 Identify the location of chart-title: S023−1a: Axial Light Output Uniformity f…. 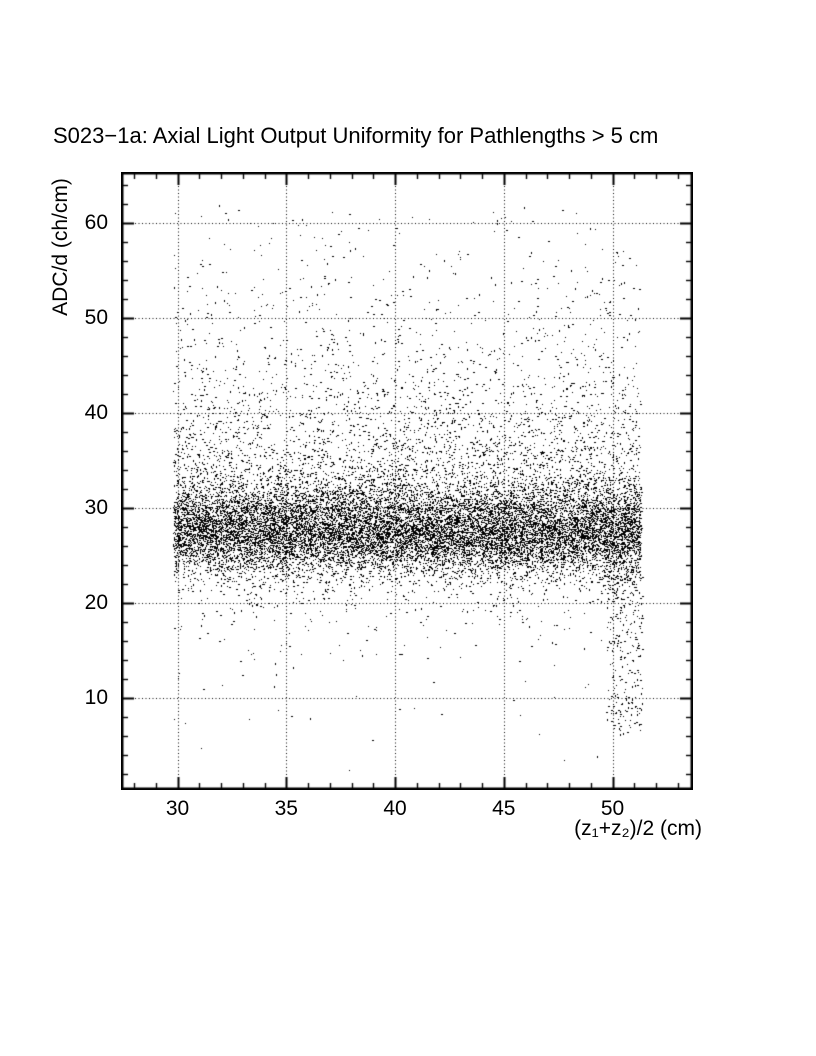
(356, 135).